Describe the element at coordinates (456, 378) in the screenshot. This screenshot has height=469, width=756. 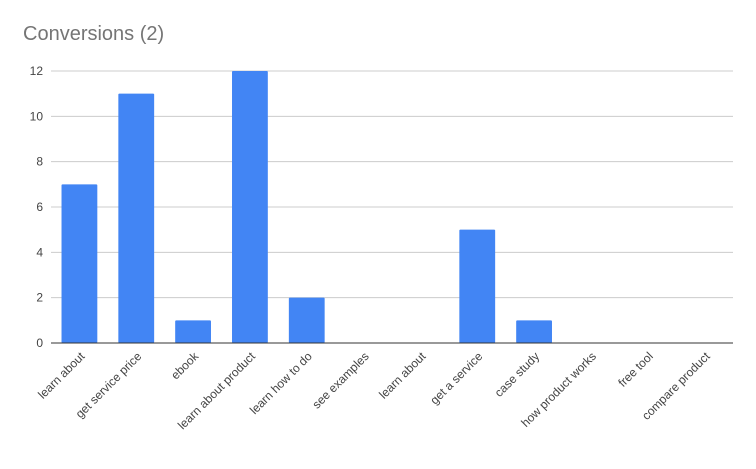
I see `x-tick-label: get a service` at that location.